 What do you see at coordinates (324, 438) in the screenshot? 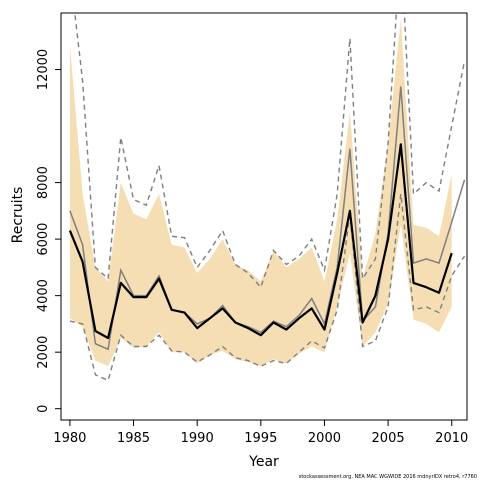
I see `x-tick-label-2000: 2000` at bounding box center [324, 438].